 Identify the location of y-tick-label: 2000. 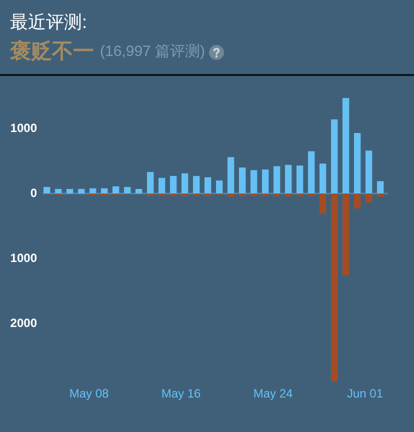
(24, 323).